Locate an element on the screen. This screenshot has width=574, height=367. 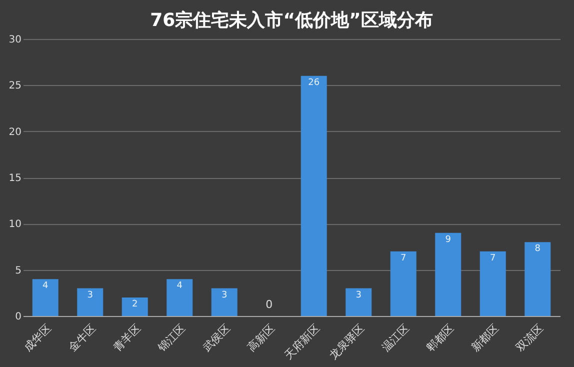
x-tick-label: 天府新区 is located at coordinates (302, 342).